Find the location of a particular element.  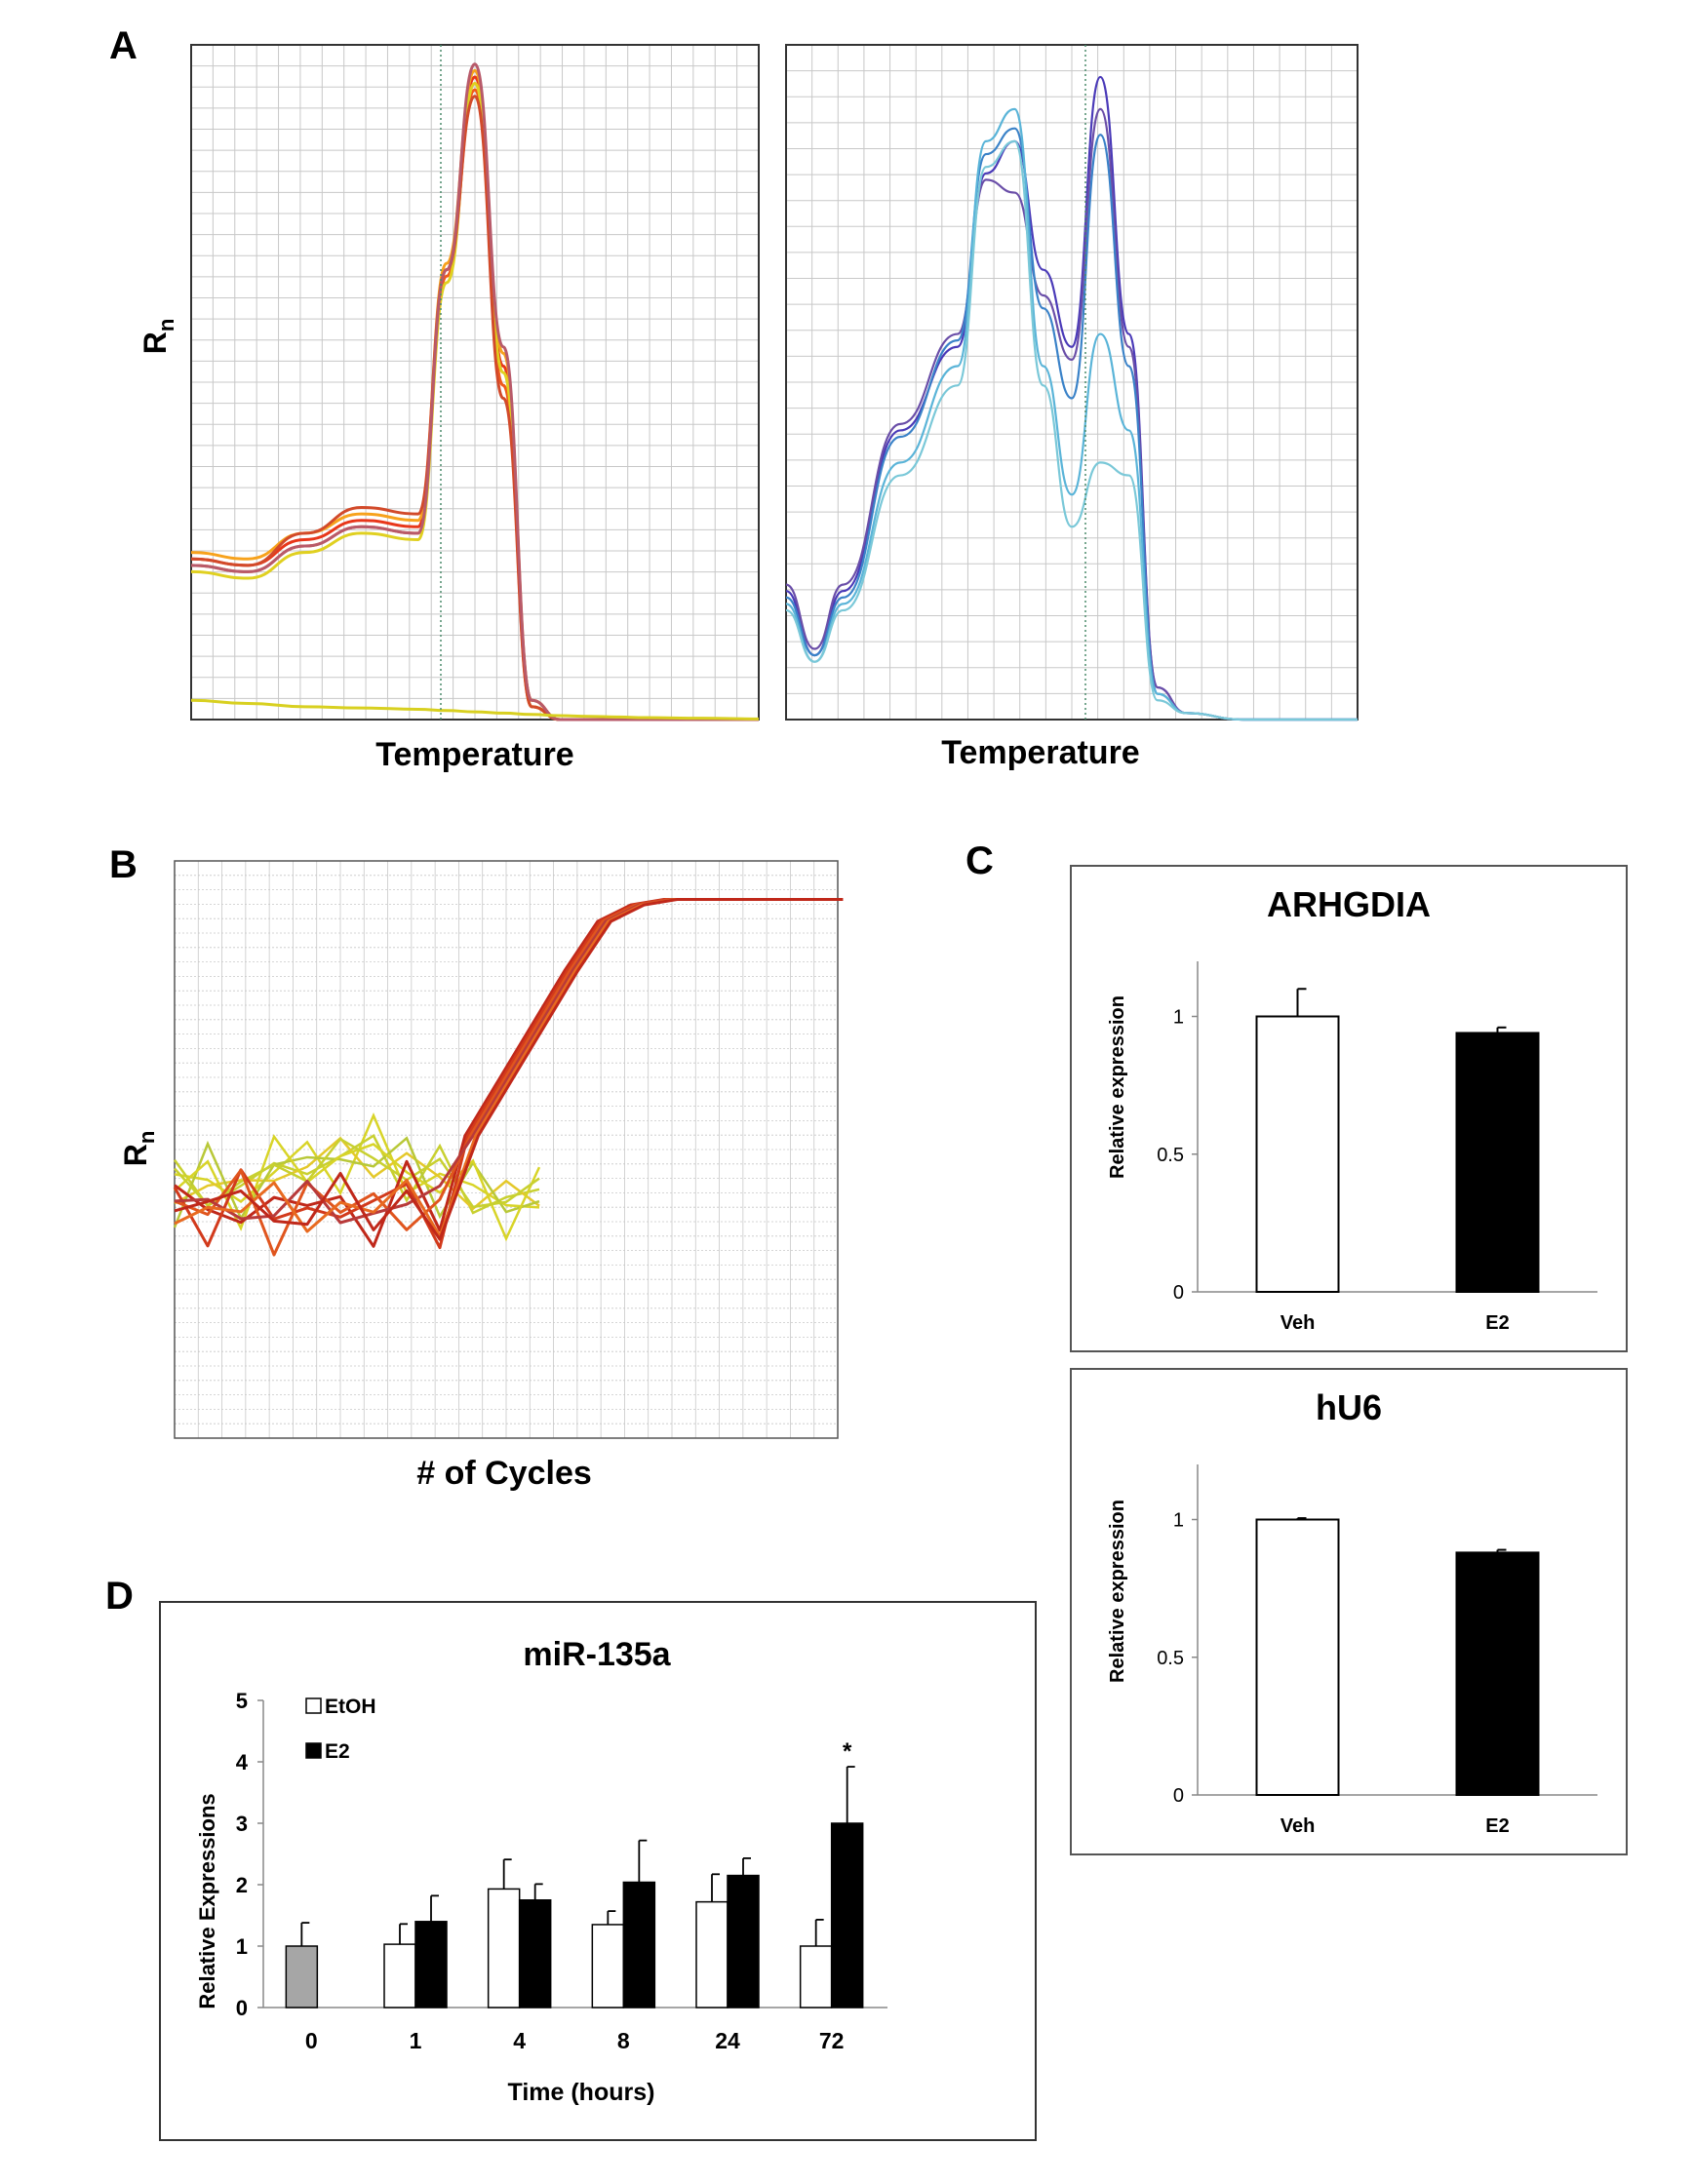

panel-b-ylabel: Rn is located at coordinates (138, 1149).